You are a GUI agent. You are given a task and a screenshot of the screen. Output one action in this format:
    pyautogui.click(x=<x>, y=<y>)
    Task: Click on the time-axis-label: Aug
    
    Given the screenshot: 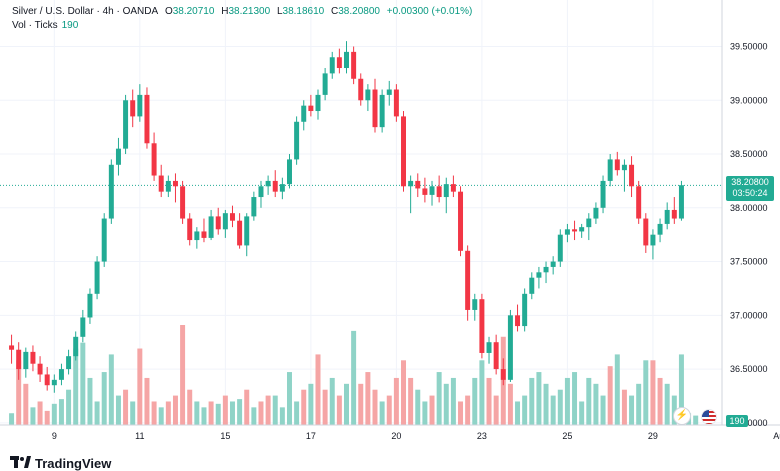 What is the action you would take?
    pyautogui.click(x=776, y=436)
    